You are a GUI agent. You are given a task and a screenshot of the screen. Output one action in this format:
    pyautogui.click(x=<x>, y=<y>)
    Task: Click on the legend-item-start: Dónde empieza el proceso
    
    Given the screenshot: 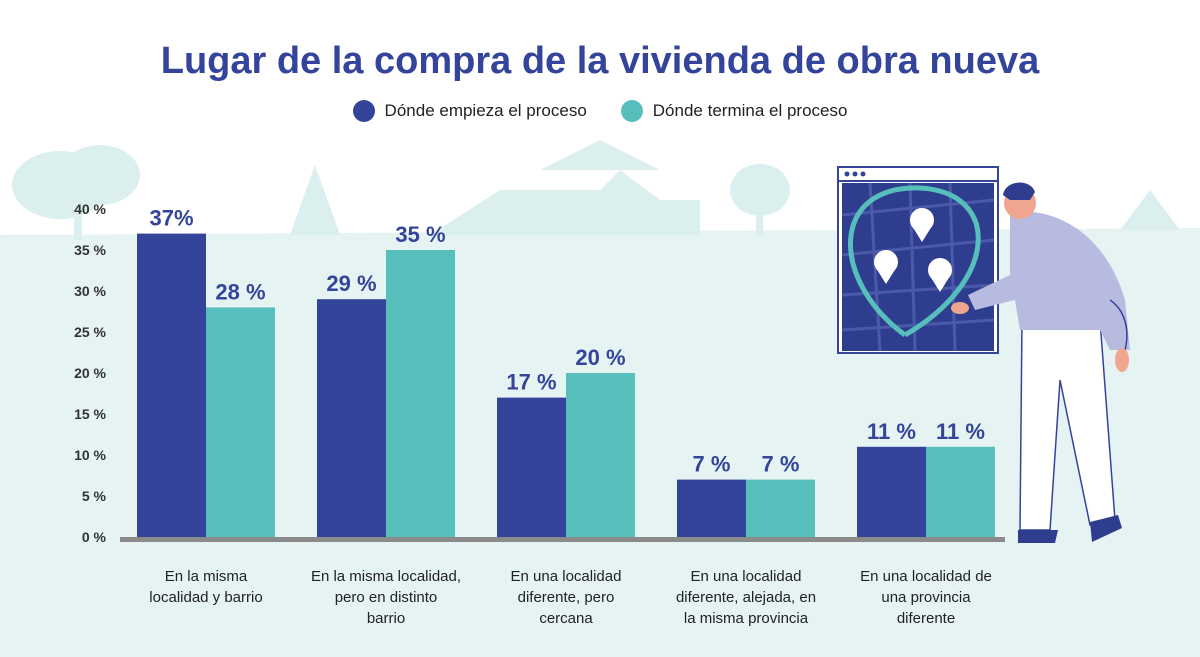 What is the action you would take?
    pyautogui.click(x=469, y=111)
    